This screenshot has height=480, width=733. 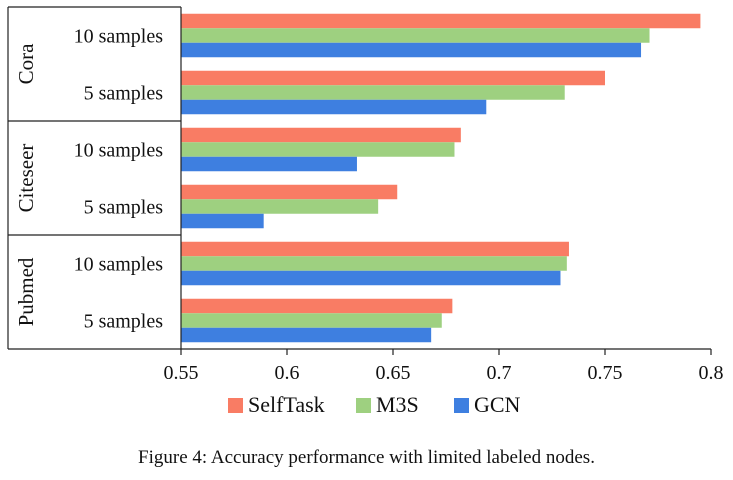 What do you see at coordinates (393, 373) in the screenshot?
I see `x-tick-label: 0.65` at bounding box center [393, 373].